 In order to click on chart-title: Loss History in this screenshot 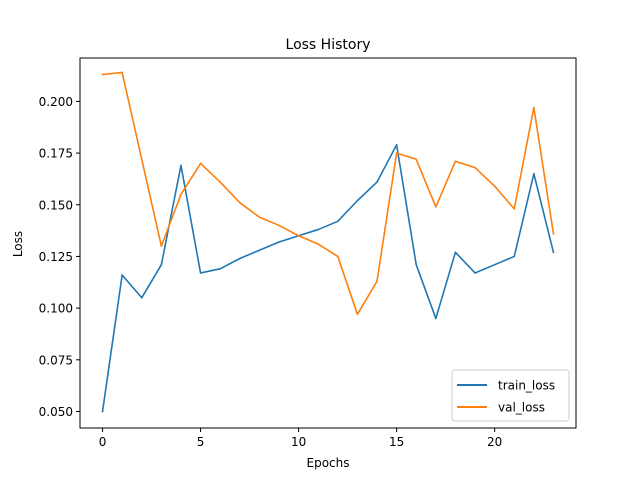, I will do `click(328, 45)`.